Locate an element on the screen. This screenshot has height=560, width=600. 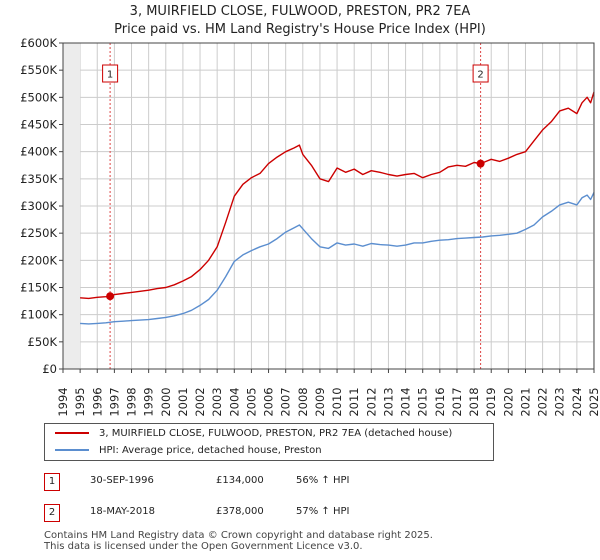
y-tick-label: £300K is located at coordinates (38, 206).